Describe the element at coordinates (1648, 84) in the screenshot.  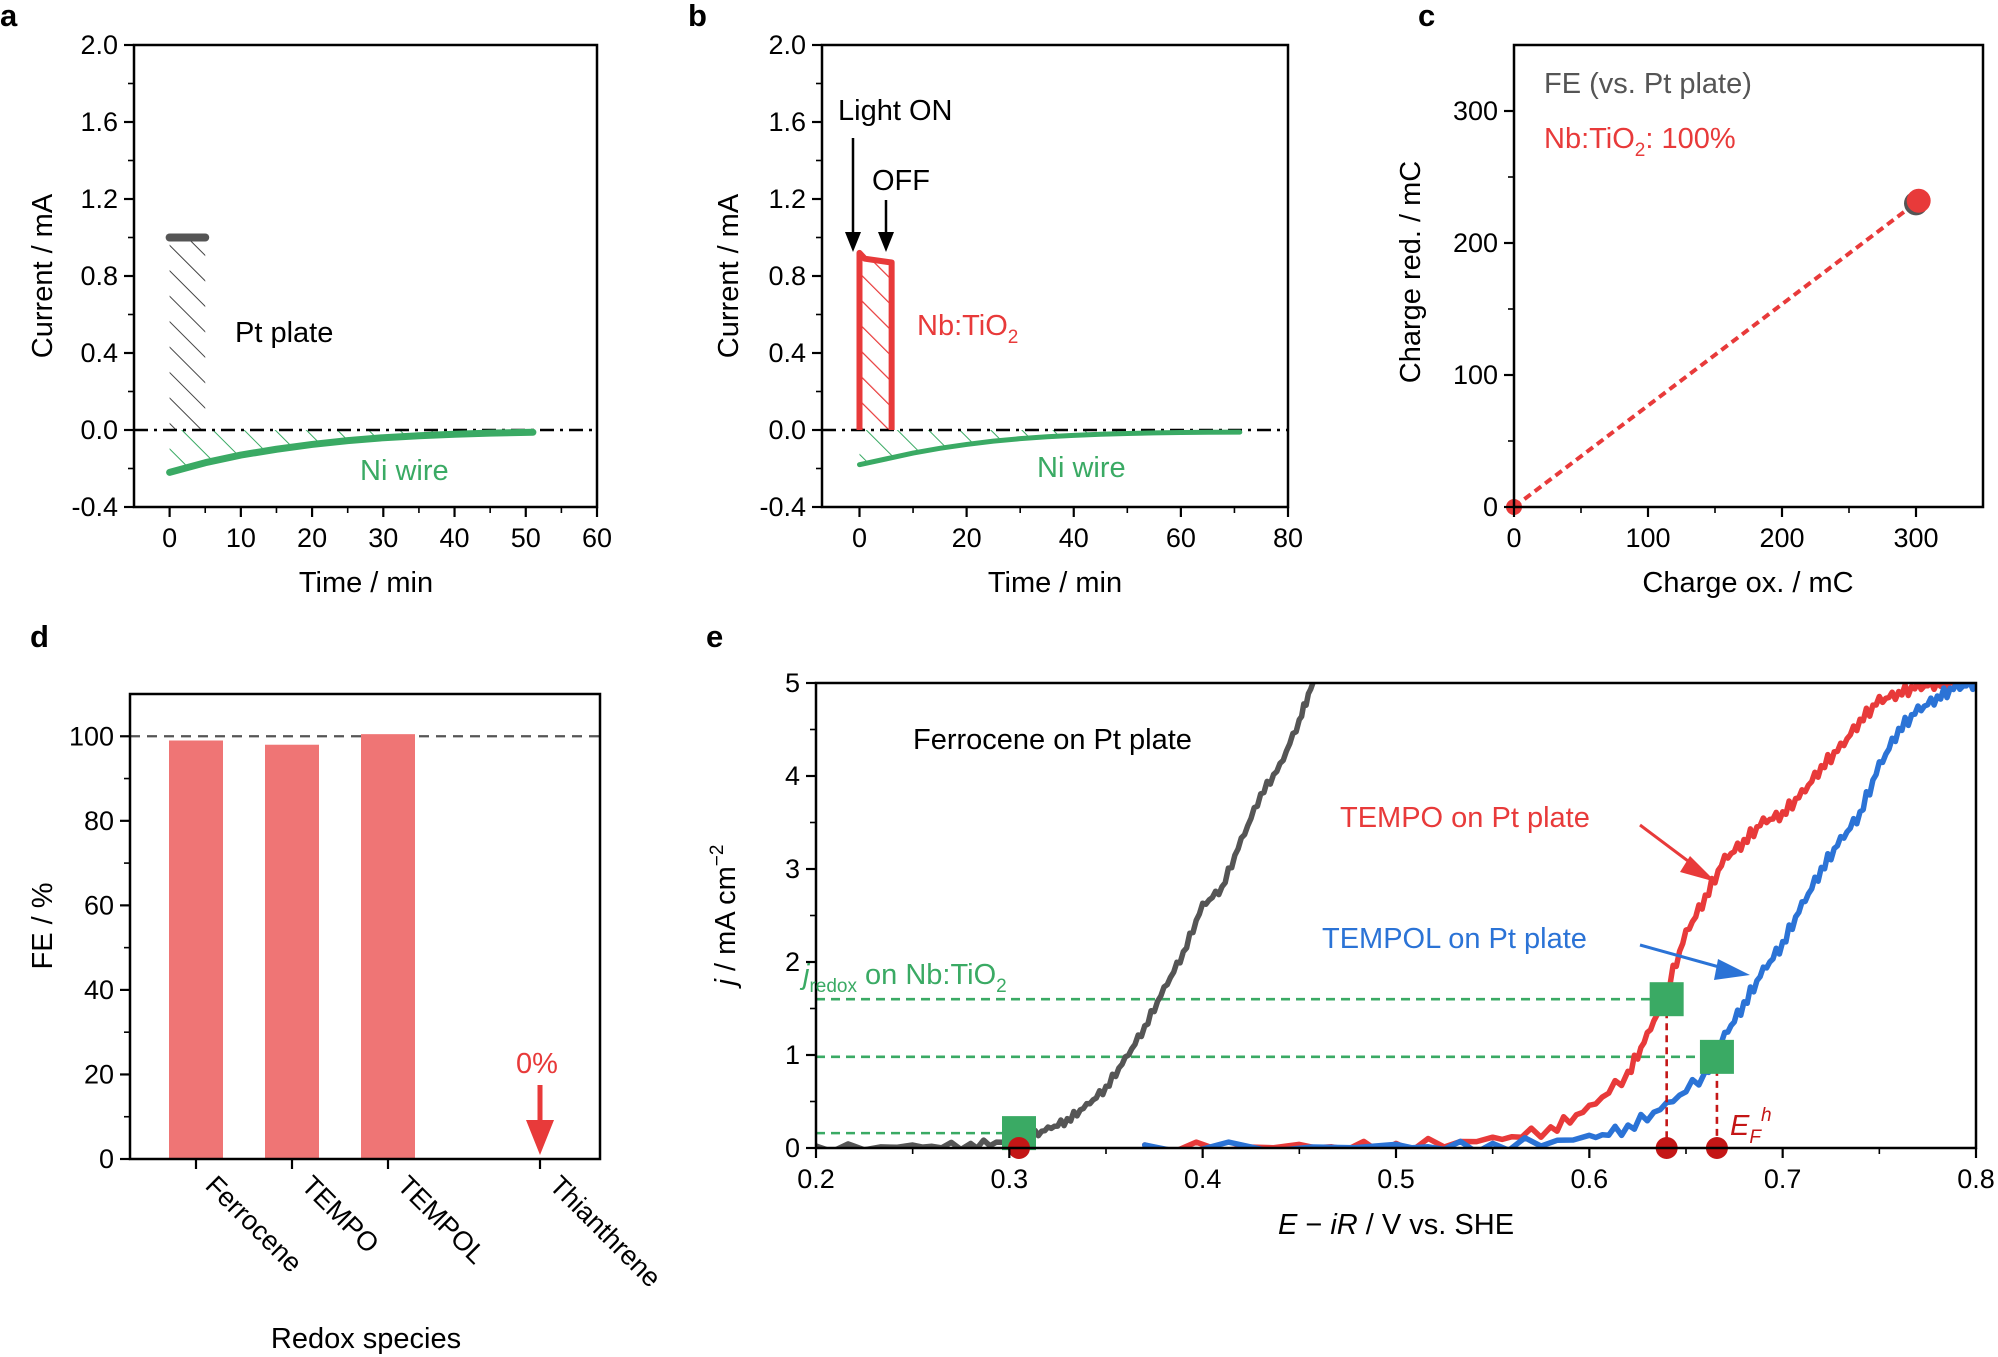
I see `panel-c-legend-title: FE (vs. Pt plate)` at that location.